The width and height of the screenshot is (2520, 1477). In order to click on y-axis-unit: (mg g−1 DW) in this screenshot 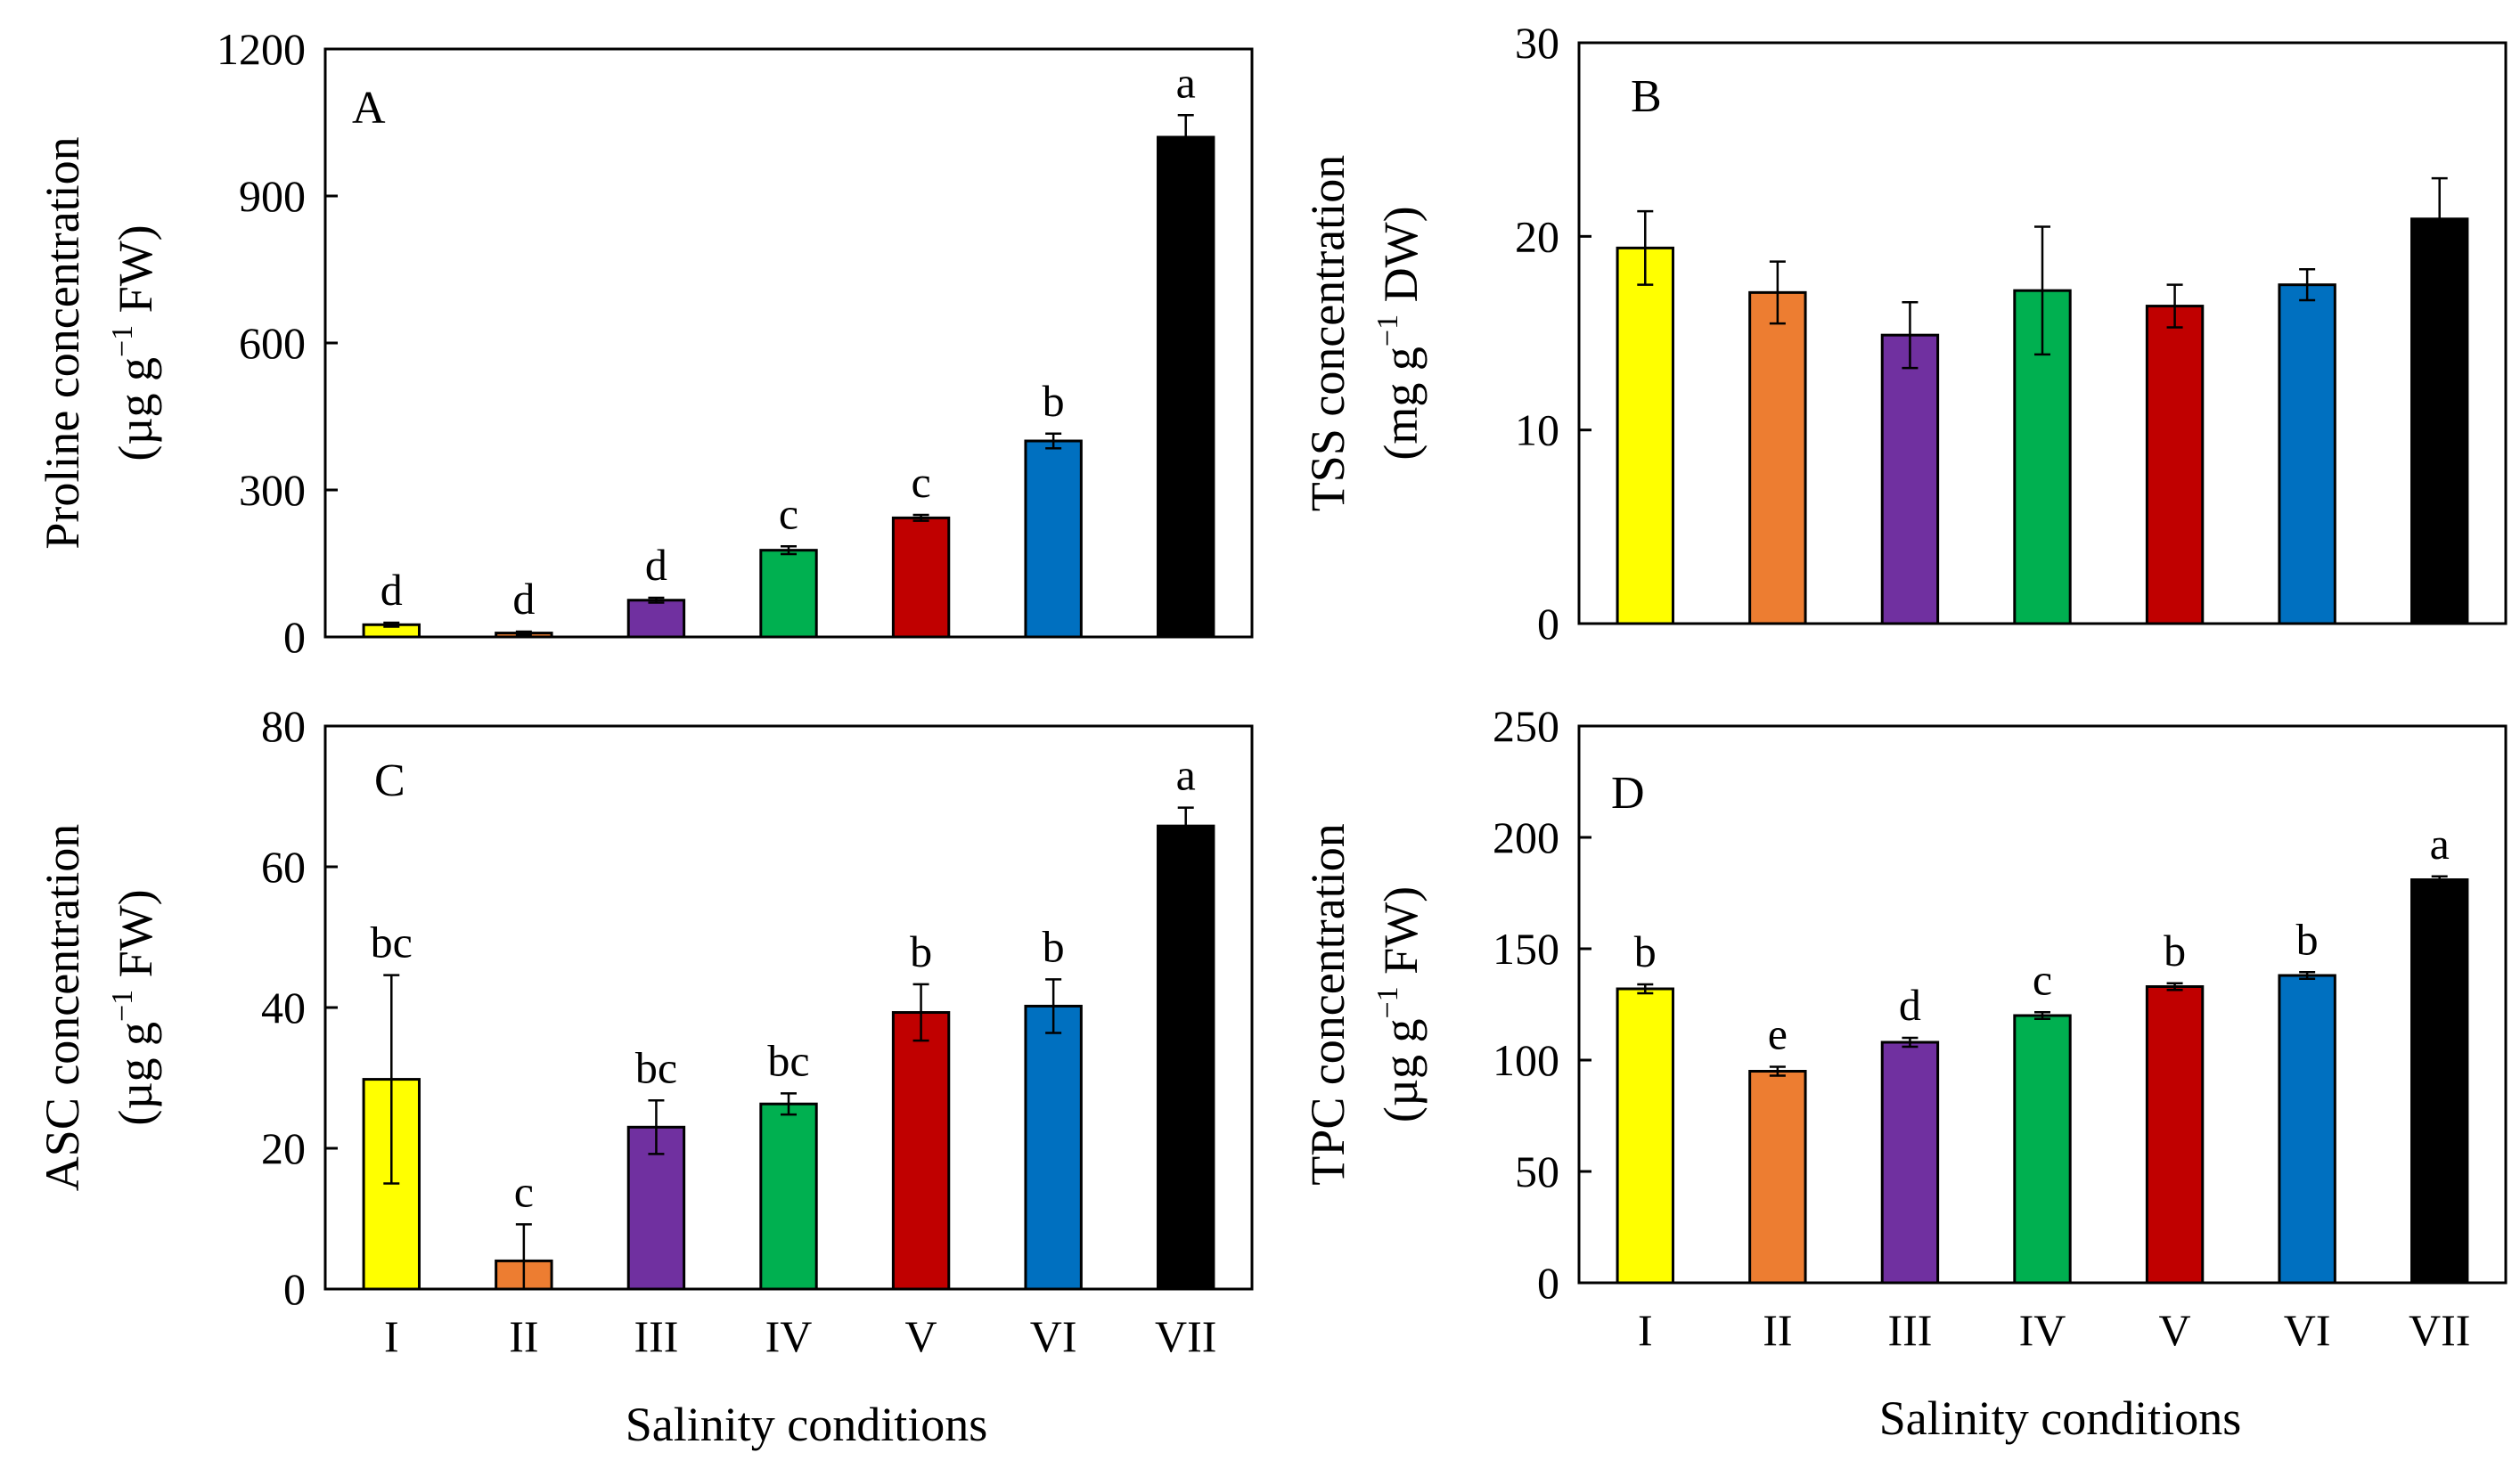, I will do `click(1399, 333)`.